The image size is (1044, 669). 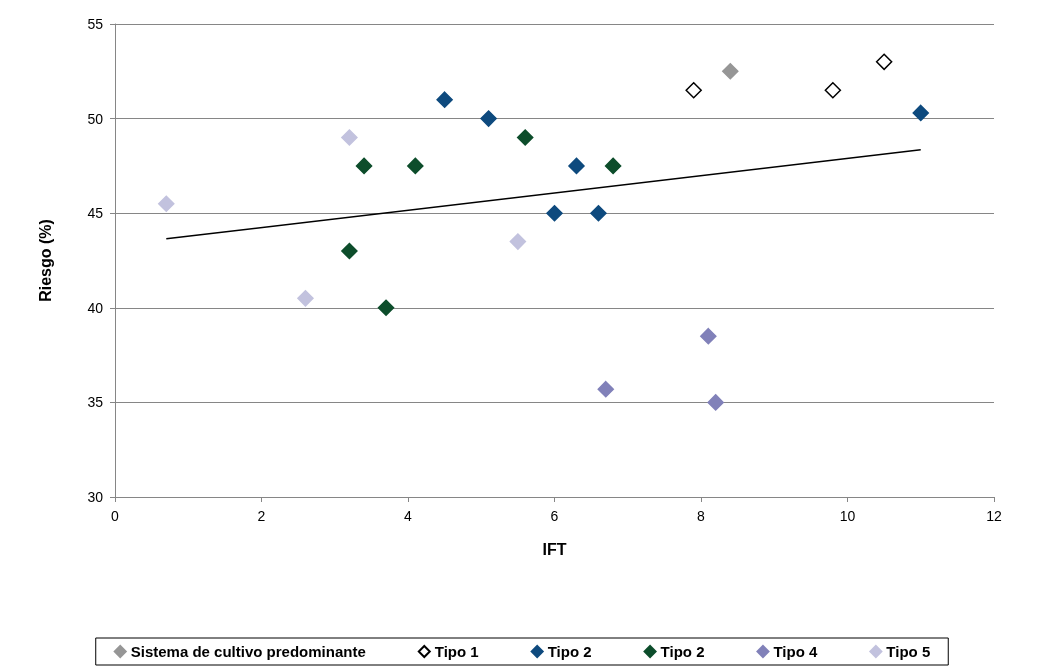 I want to click on x-tick-label: 10, so click(x=847, y=516).